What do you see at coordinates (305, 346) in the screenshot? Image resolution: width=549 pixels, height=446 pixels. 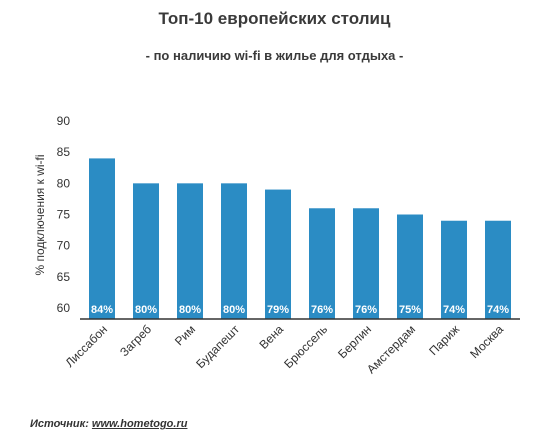 I see `x-tick-label: Брюссель` at bounding box center [305, 346].